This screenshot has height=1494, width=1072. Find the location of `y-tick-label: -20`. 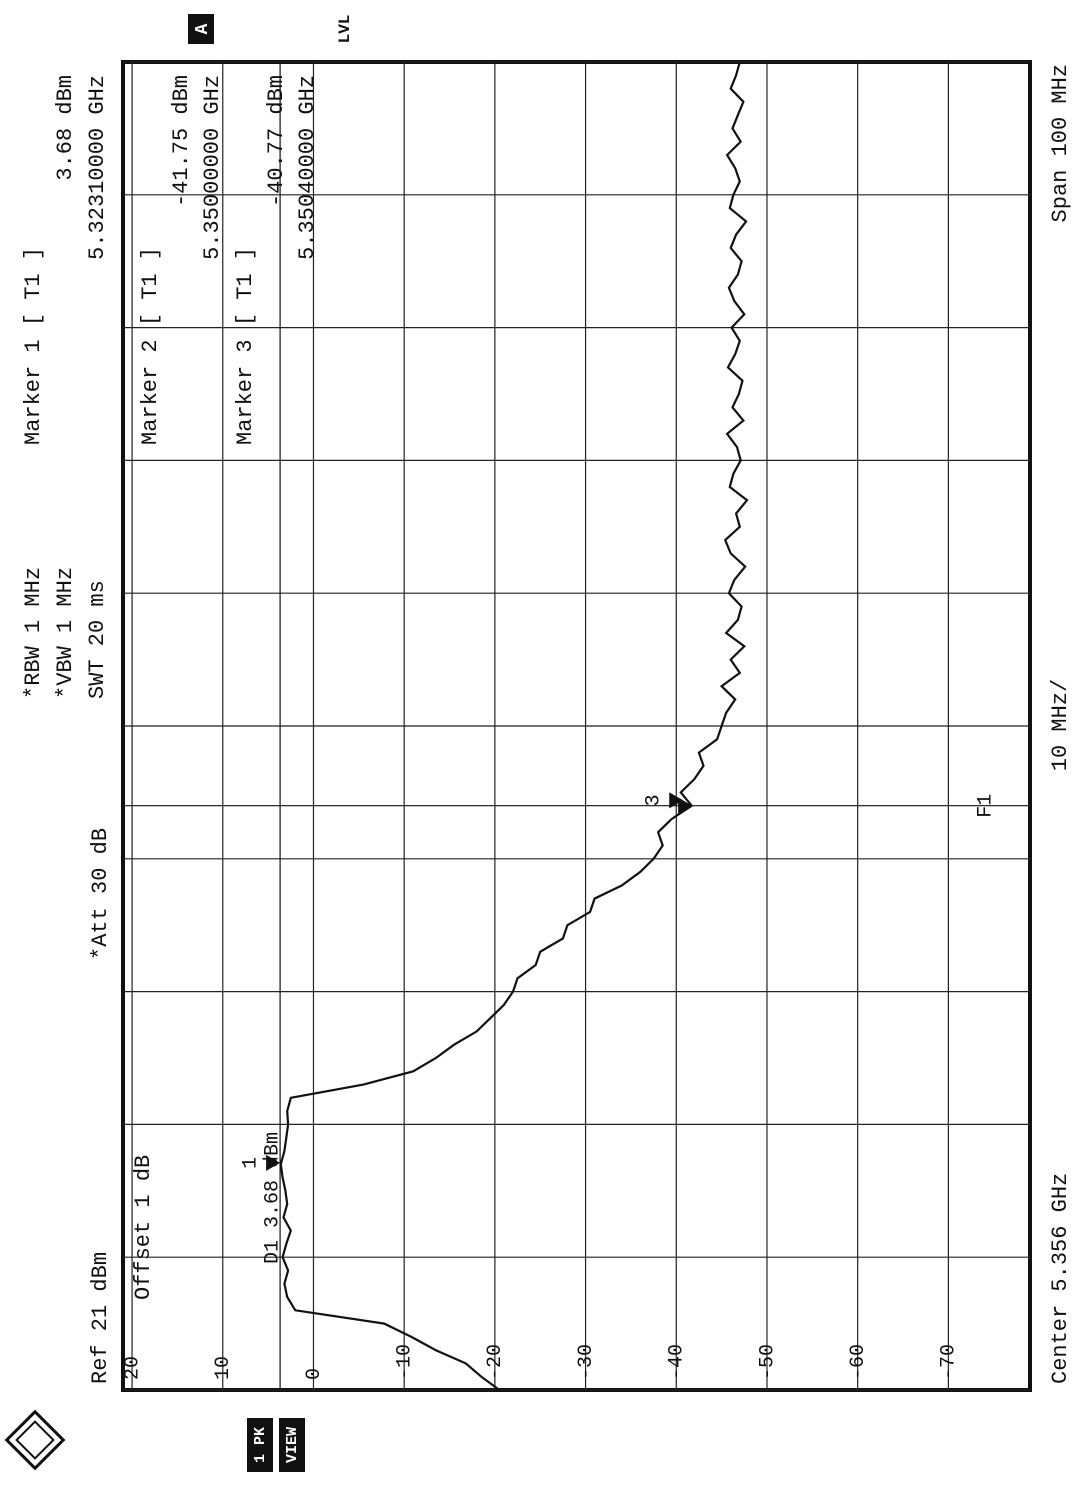

y-tick-label: -20 is located at coordinates (495, 1362).